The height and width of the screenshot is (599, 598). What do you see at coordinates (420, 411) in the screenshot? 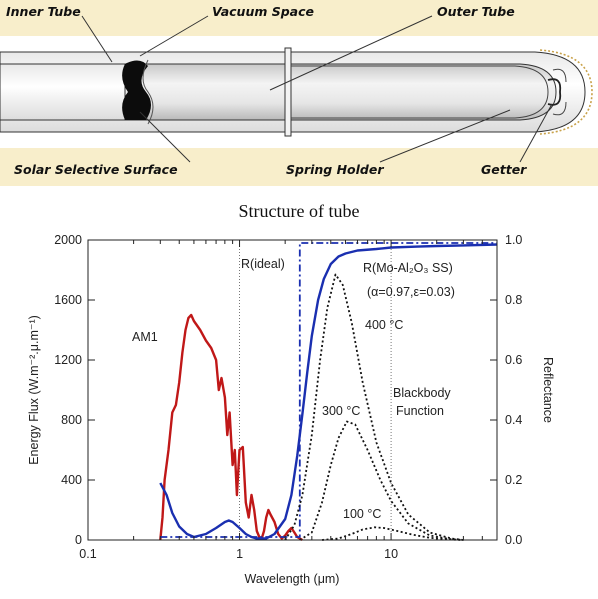
I see `annotation-function: Function` at bounding box center [420, 411].